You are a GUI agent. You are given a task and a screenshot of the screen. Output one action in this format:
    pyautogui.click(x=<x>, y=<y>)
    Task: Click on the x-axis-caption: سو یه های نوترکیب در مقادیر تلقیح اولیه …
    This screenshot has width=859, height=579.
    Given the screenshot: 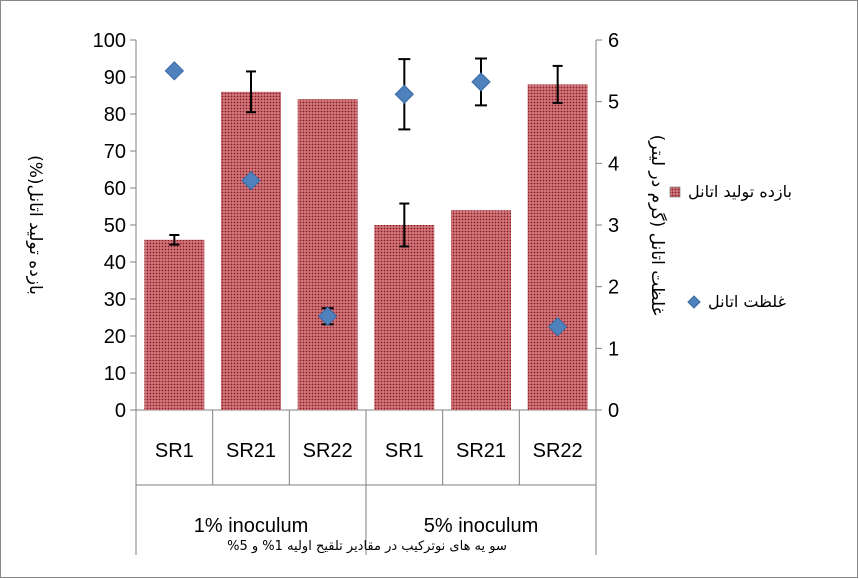 What is the action you would take?
    pyautogui.click(x=367, y=546)
    